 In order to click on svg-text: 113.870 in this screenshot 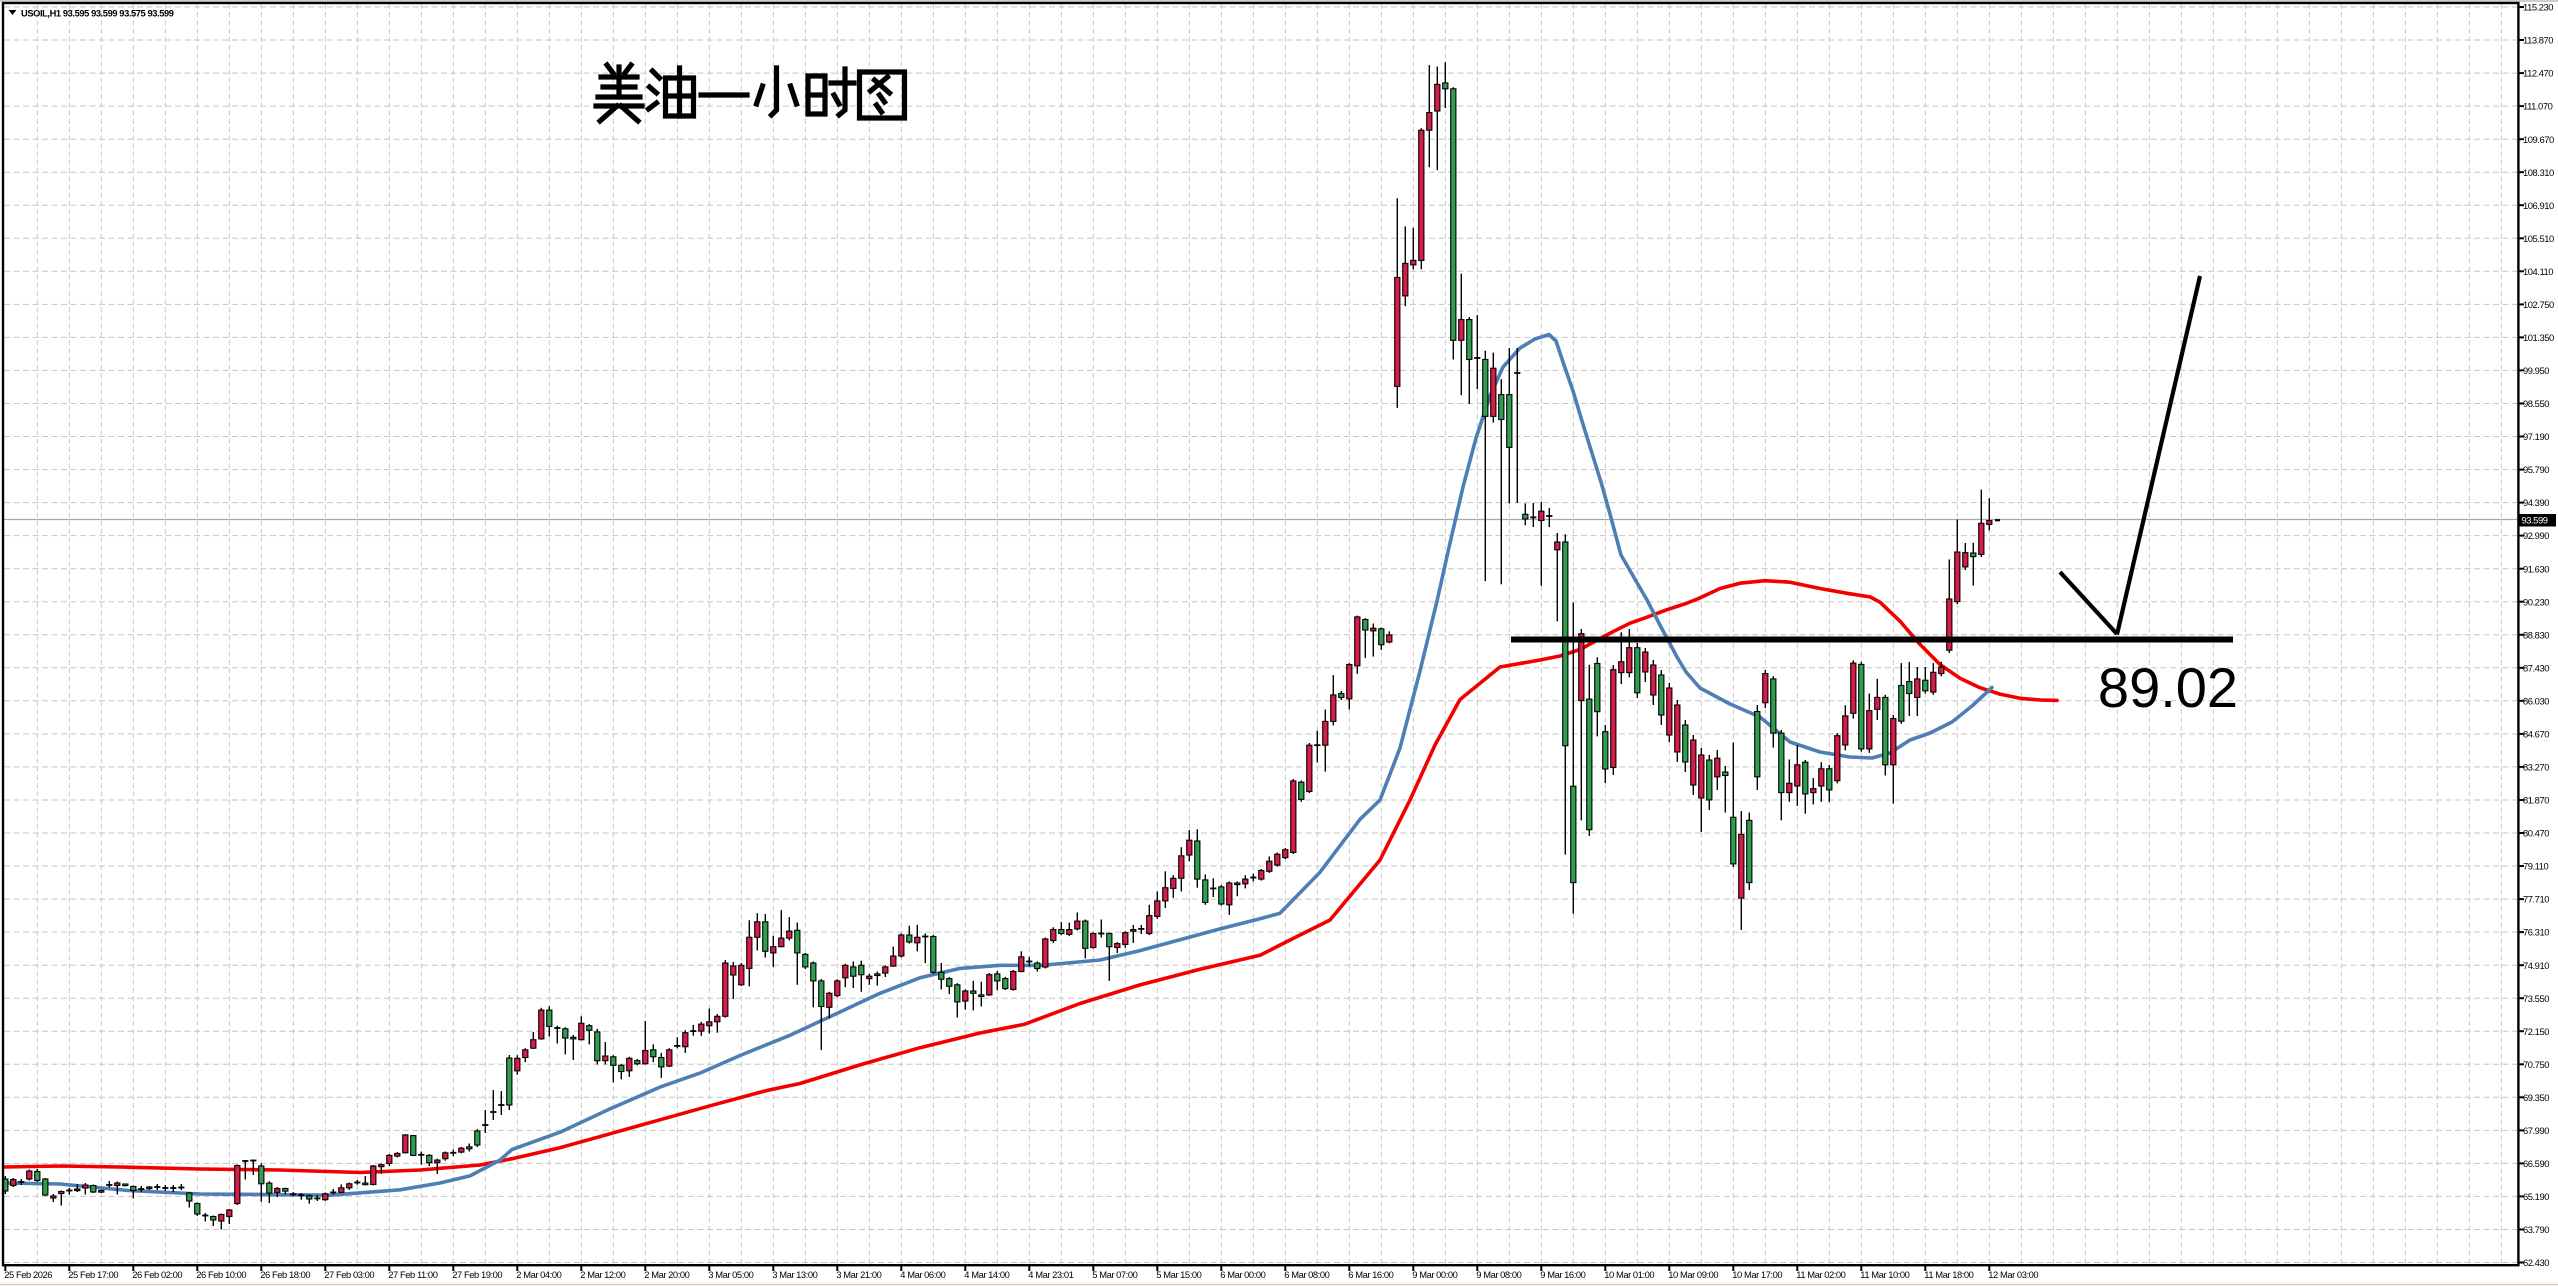, I will do `click(2538, 40)`.